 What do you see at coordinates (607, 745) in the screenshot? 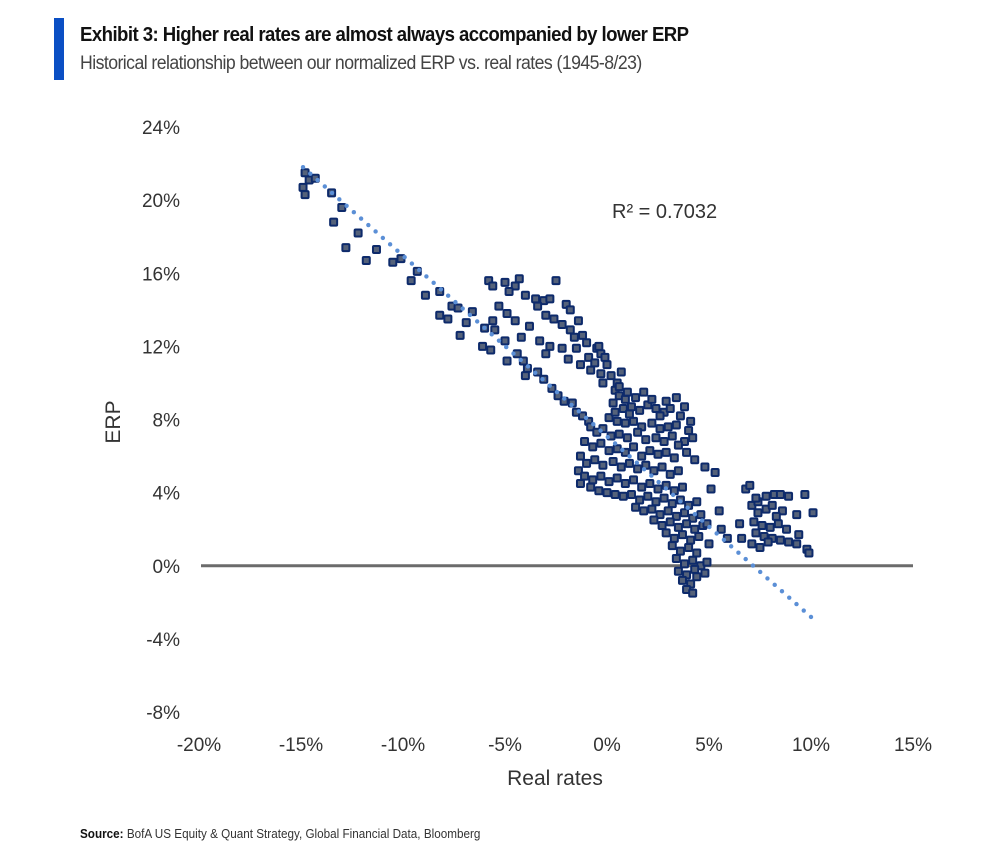
I see `x-tick-label: 0%` at bounding box center [607, 745].